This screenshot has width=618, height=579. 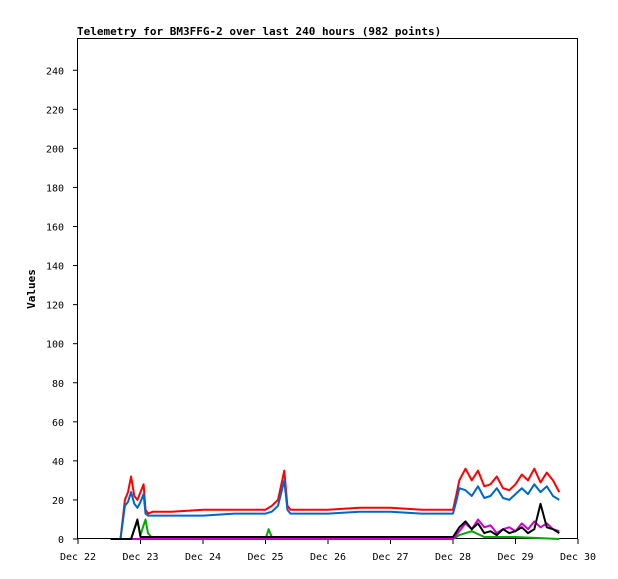 I want to click on y-tick-label: 20, so click(x=58, y=501).